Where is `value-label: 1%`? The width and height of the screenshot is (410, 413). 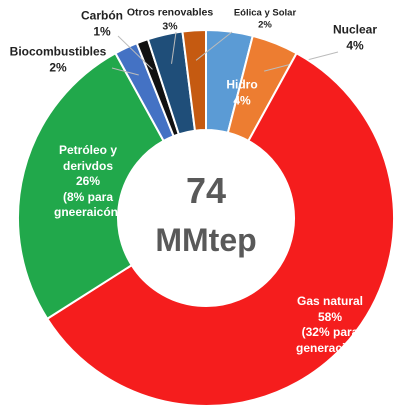 value-label: 1% is located at coordinates (102, 31).